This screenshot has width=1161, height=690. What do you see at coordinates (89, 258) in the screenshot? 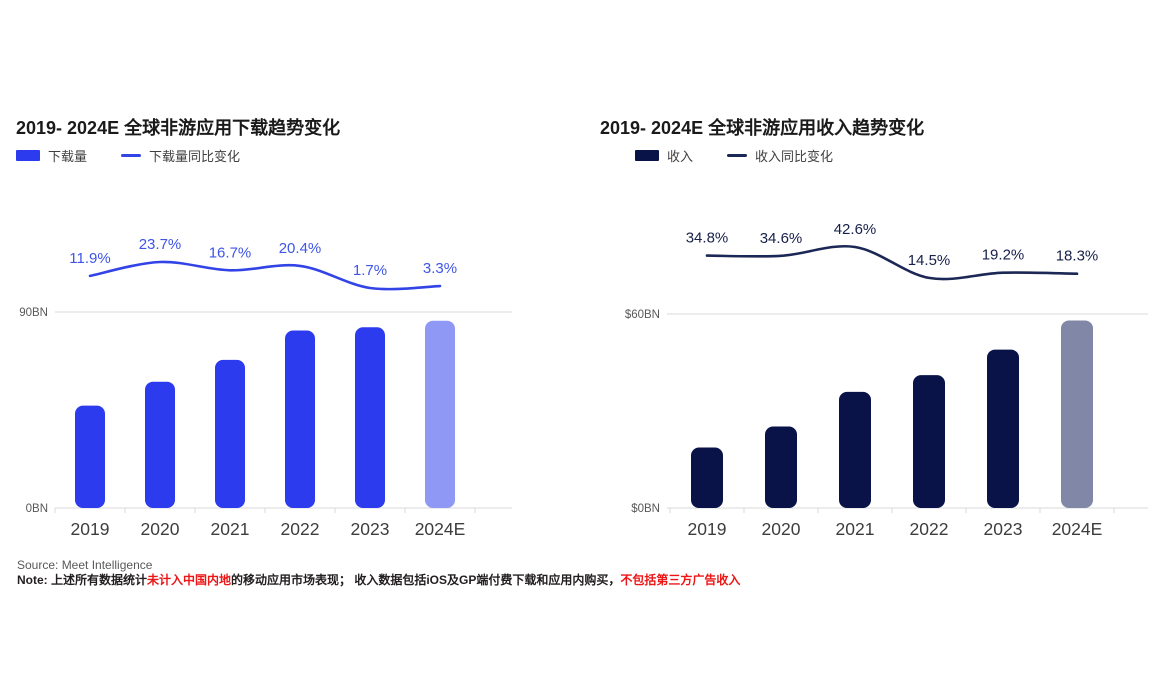
I see `yoy-label-2019: 11.9%` at bounding box center [89, 258].